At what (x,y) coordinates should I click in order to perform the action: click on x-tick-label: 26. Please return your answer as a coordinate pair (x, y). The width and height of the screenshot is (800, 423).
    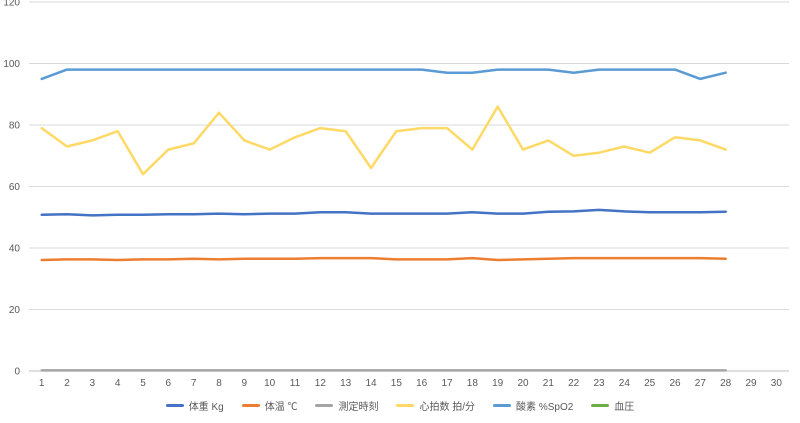
    Looking at the image, I should click on (675, 383).